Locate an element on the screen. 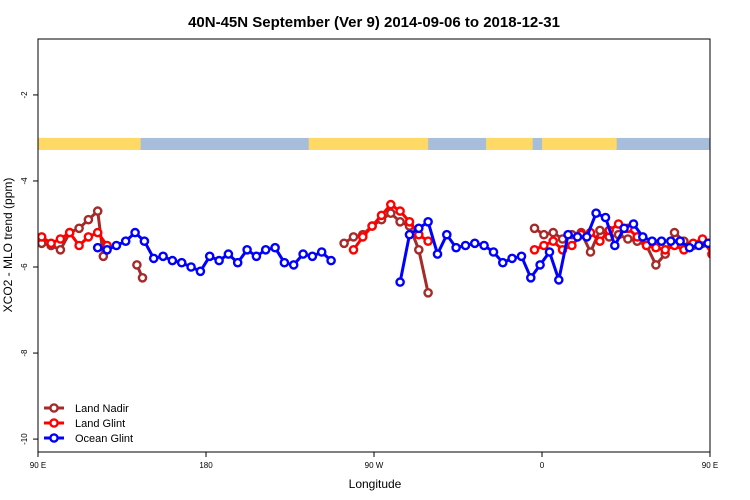 This screenshot has width=750, height=500. legend: Land Nadir Land Glint Ocean Glint is located at coordinates (88, 424).